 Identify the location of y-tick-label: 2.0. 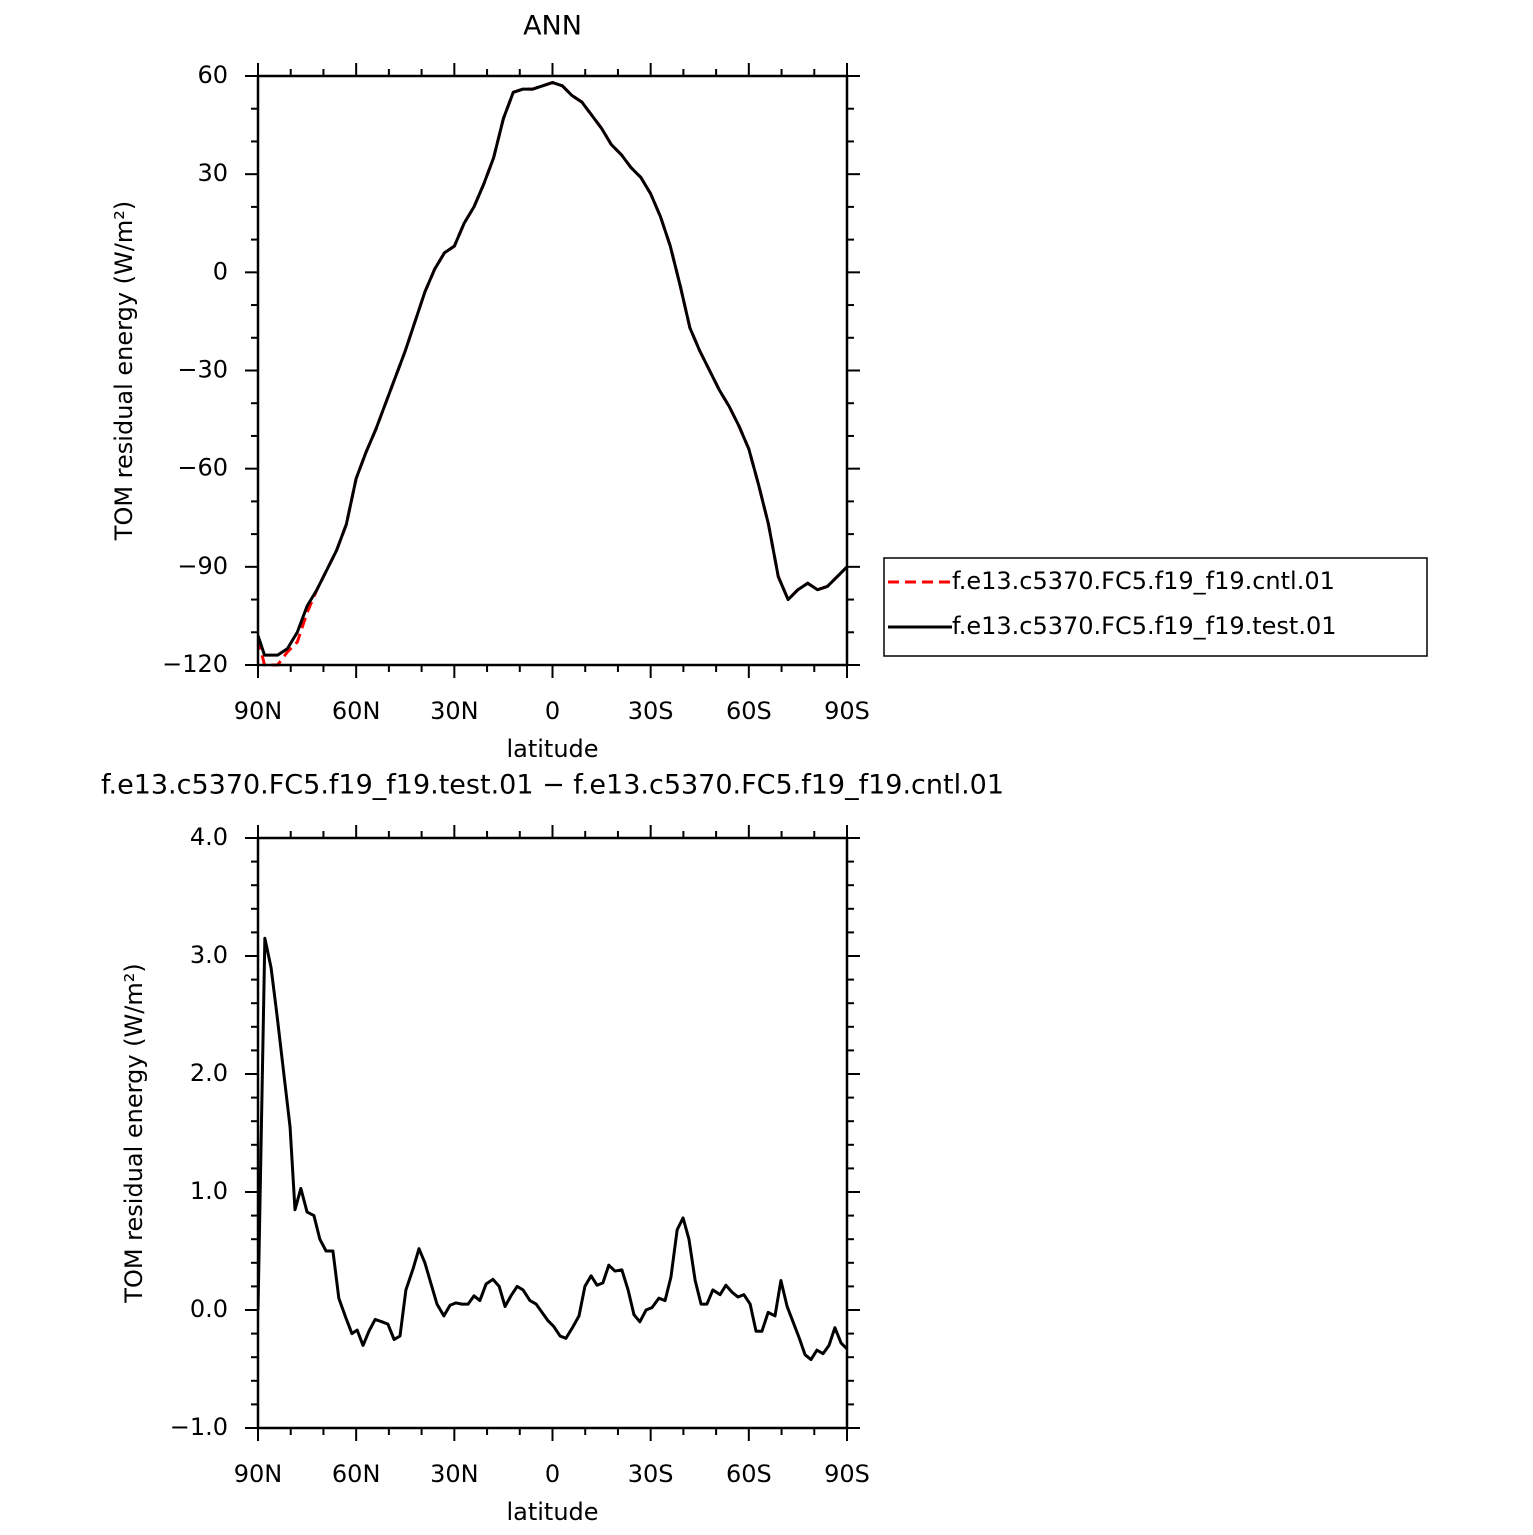
(209, 1073).